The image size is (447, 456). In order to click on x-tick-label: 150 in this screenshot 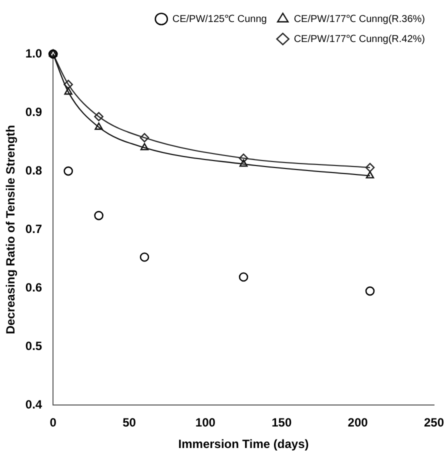, I will do `click(282, 423)`.